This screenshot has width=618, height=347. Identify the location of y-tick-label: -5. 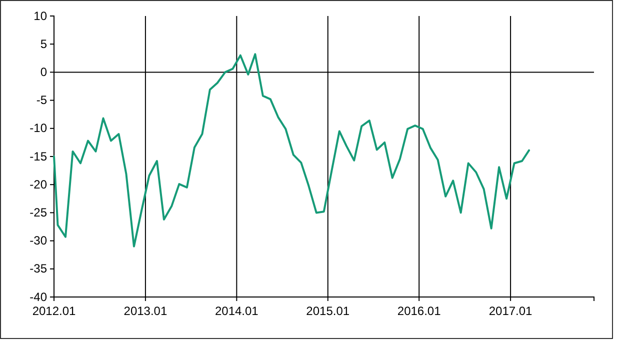
(42, 100).